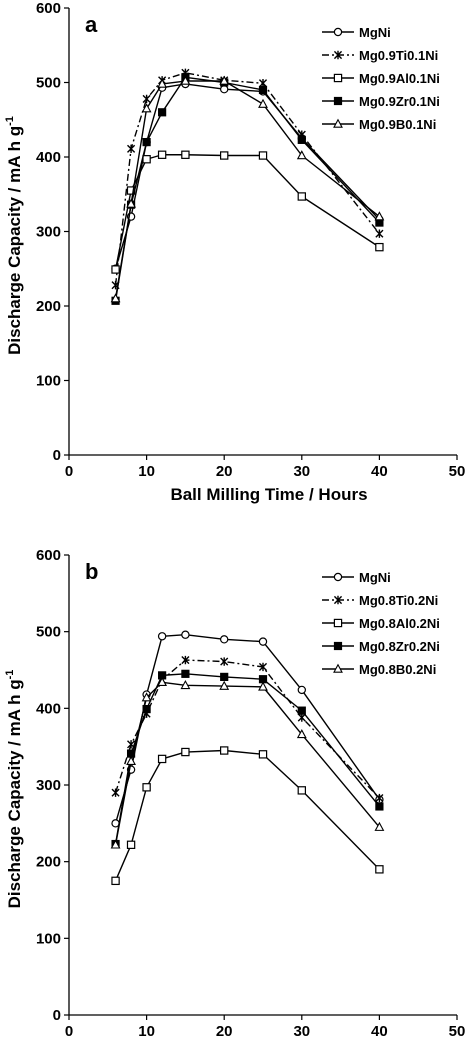 This screenshot has height=1041, width=474. Describe the element at coordinates (91, 571) in the screenshot. I see `panel-label: b` at that location.